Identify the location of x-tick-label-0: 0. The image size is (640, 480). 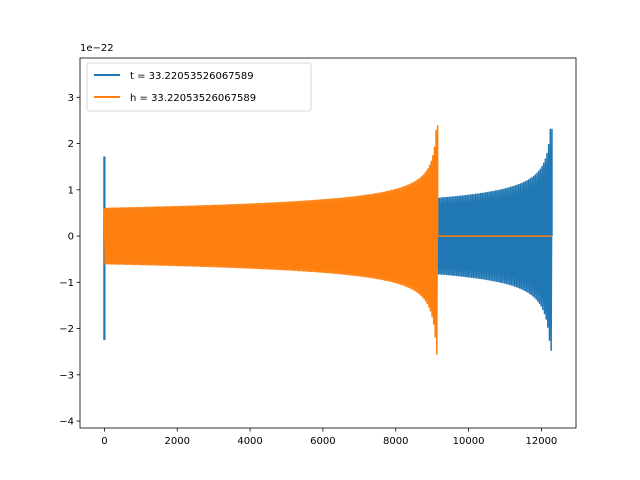
(104, 441).